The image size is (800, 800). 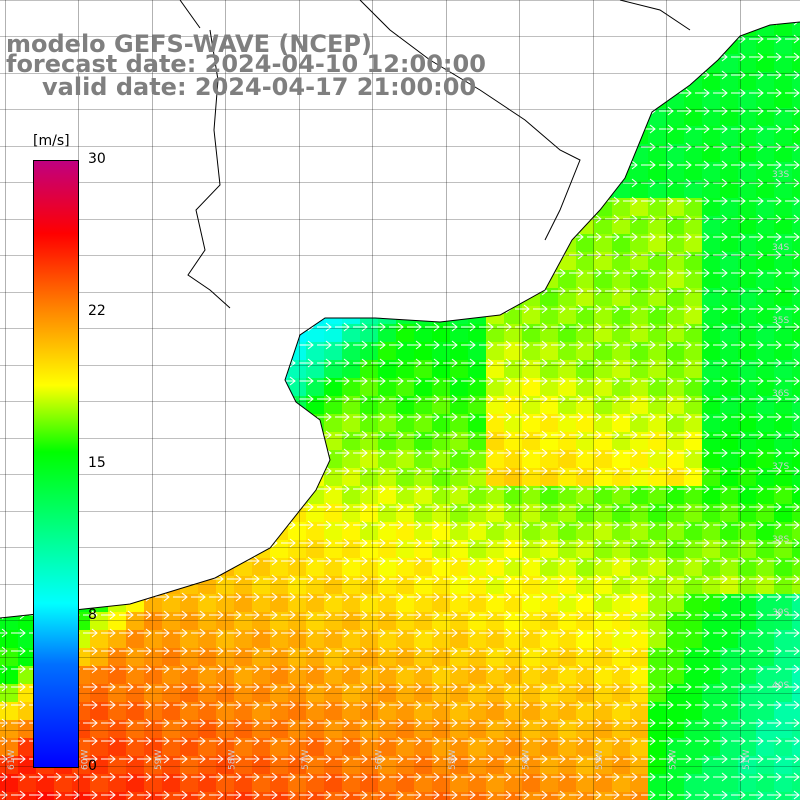 I want to click on latitude-label: 39S, so click(x=780, y=613).